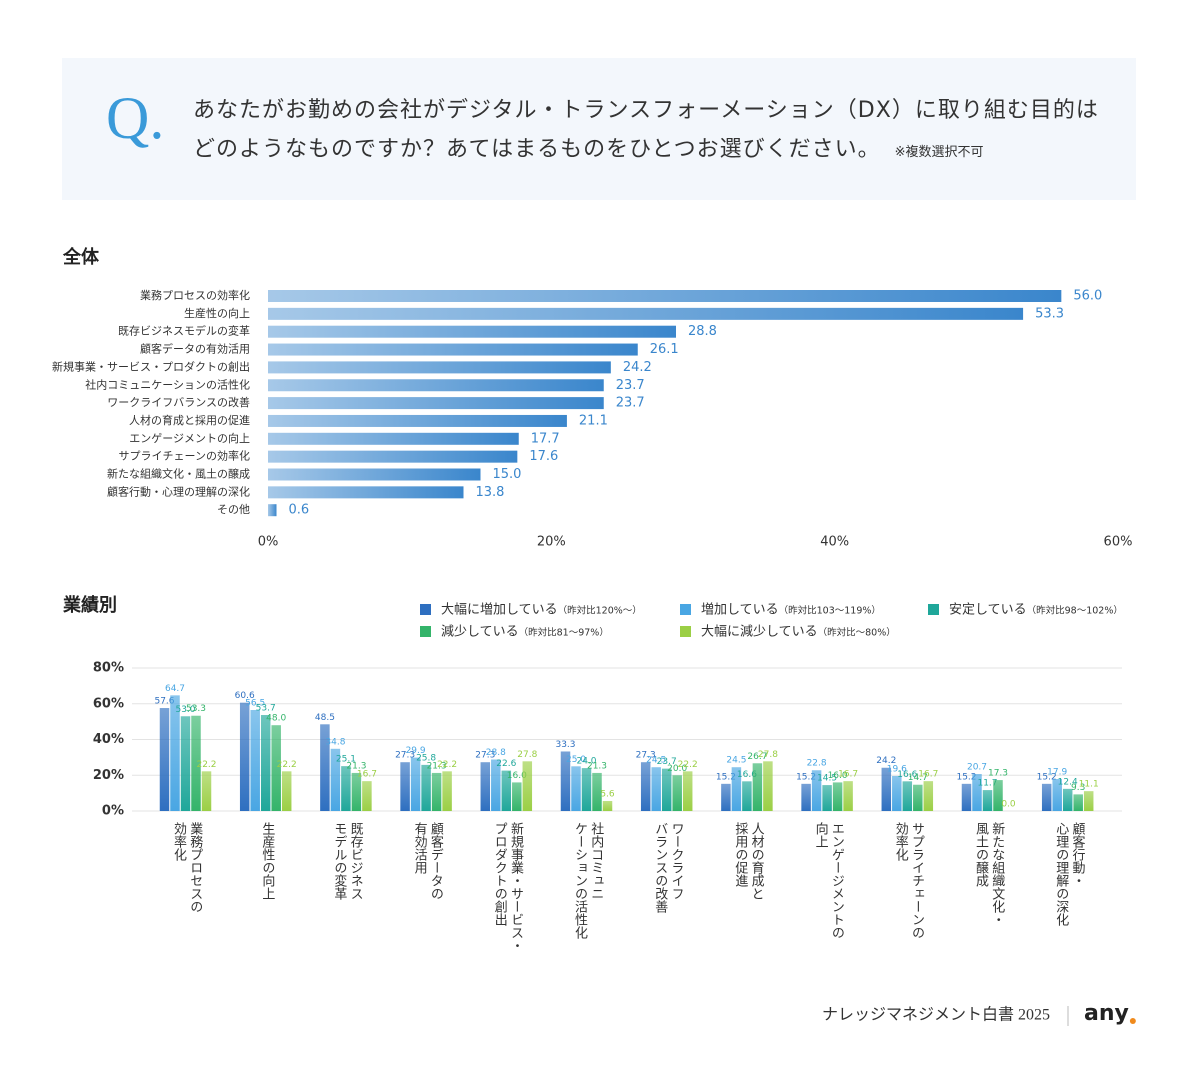 Image resolution: width=1200 pixels, height=1086 pixels. I want to click on y-tick-label: 業務プロセスの効率化, so click(195, 295).